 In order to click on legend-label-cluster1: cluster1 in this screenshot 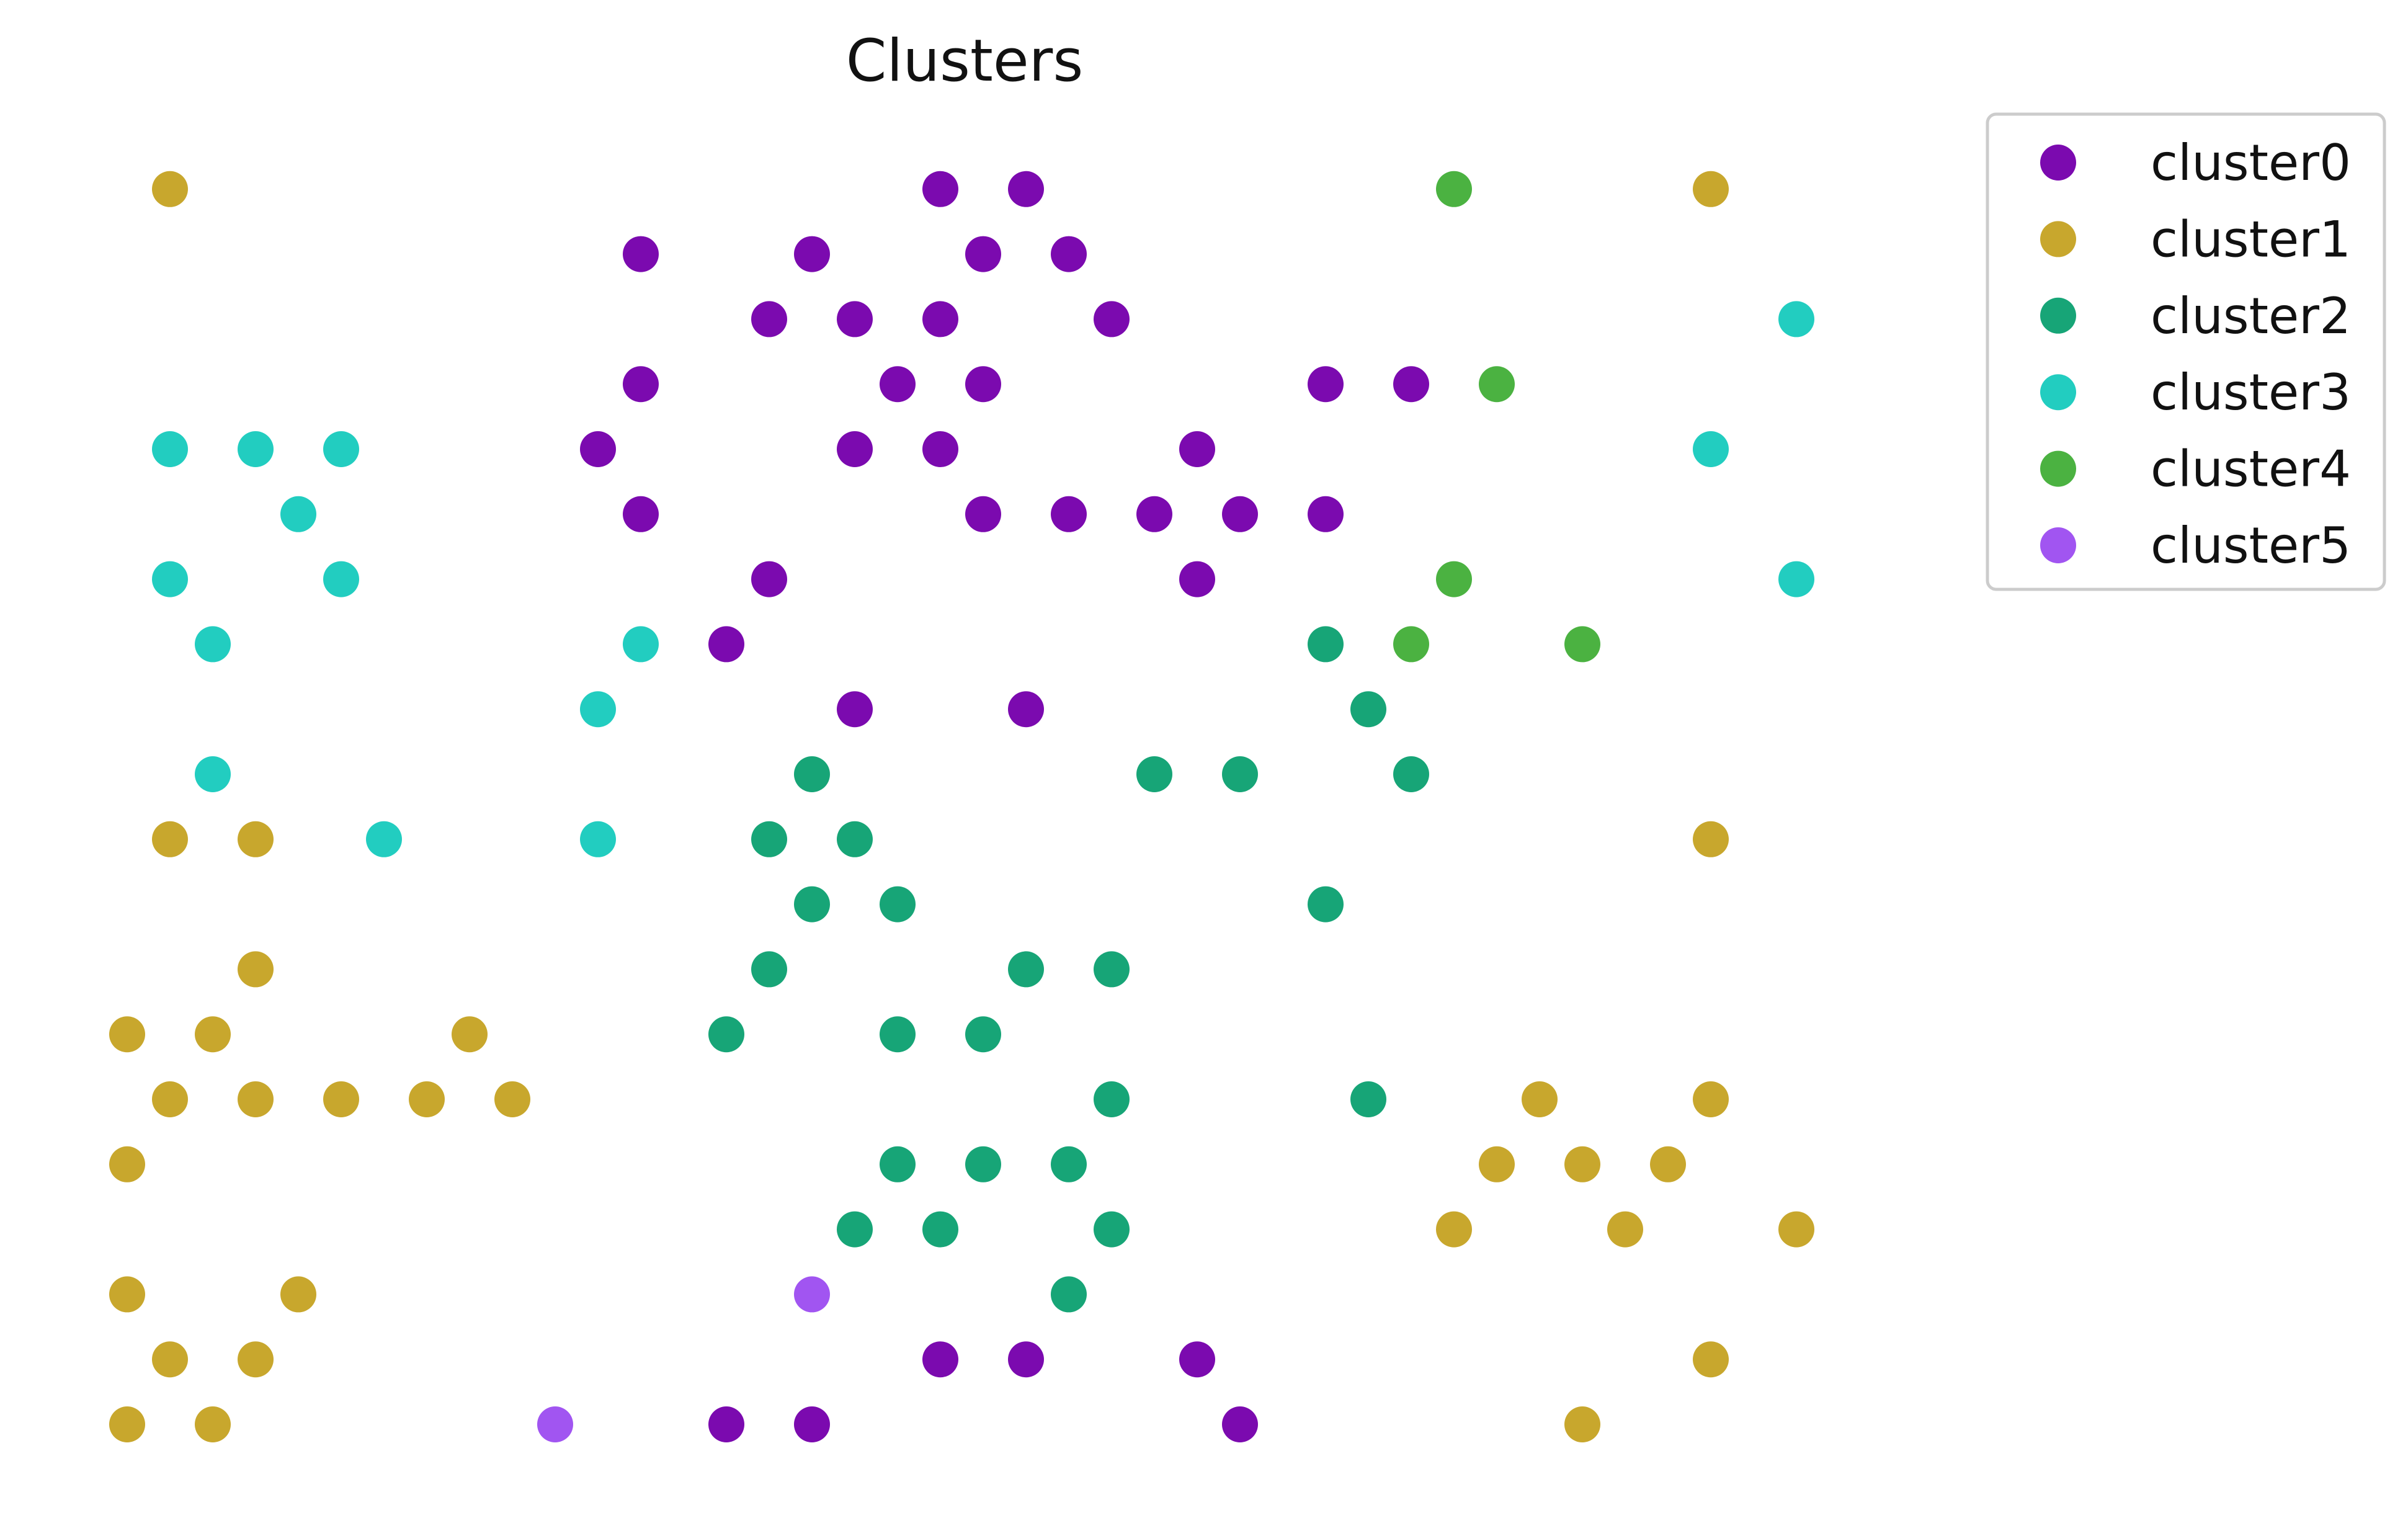, I will do `click(2251, 239)`.